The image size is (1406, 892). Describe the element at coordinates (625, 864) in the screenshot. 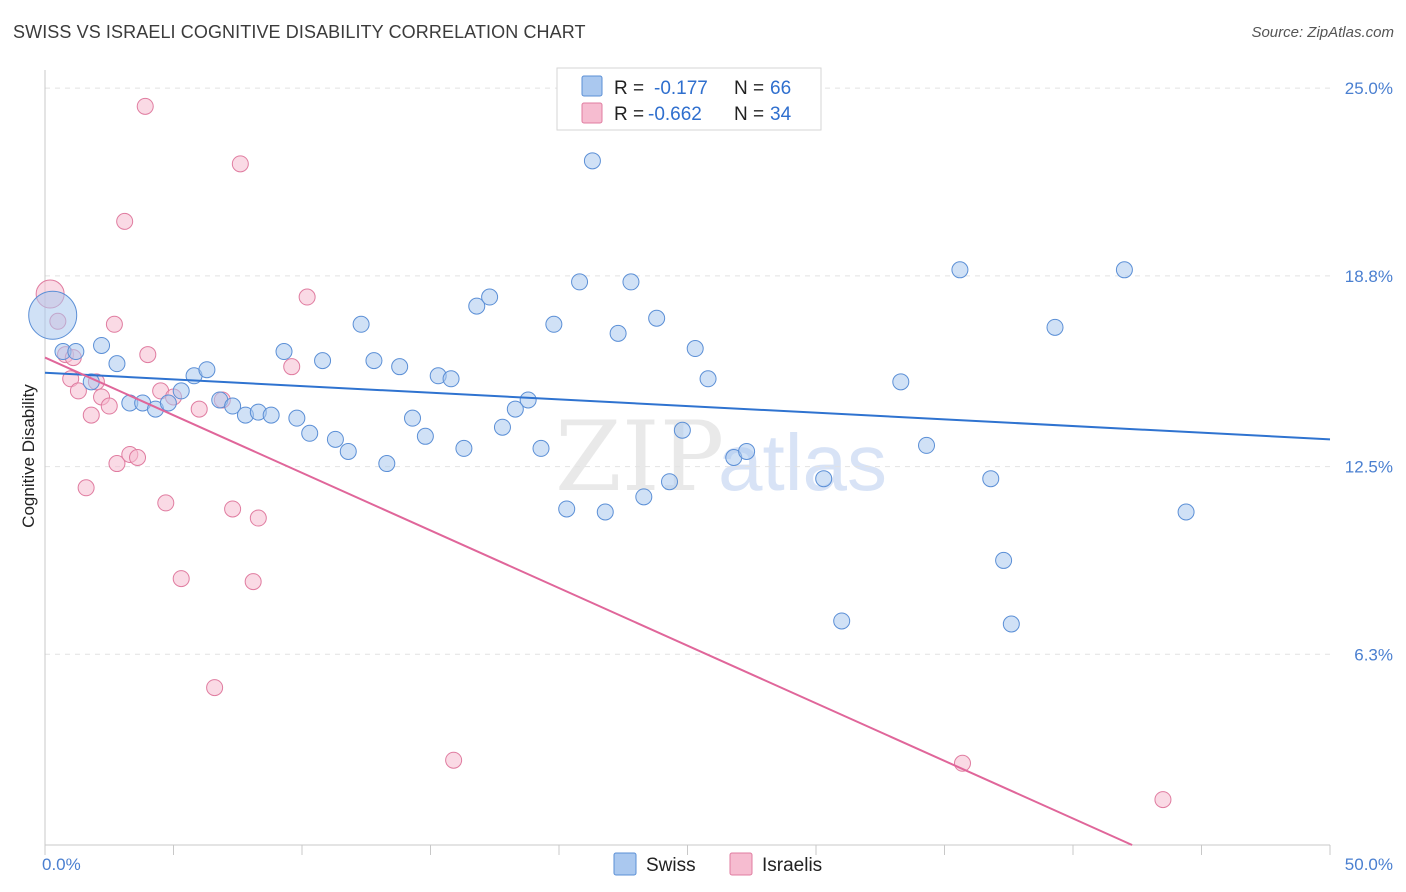

I see `series-legend-swatch-swiss` at that location.